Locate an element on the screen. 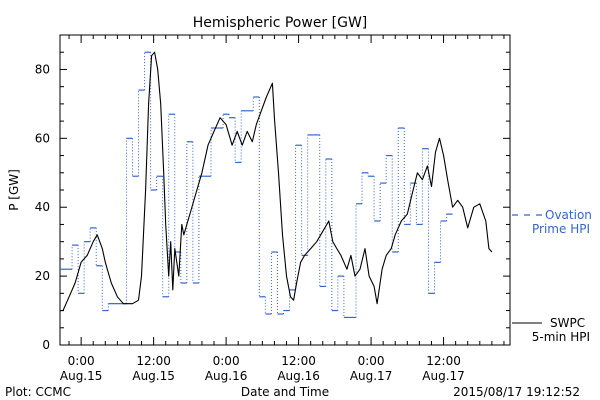 The image size is (600, 400). footer-timestamp: 2015/08/17 19:12:52 is located at coordinates (516, 392).